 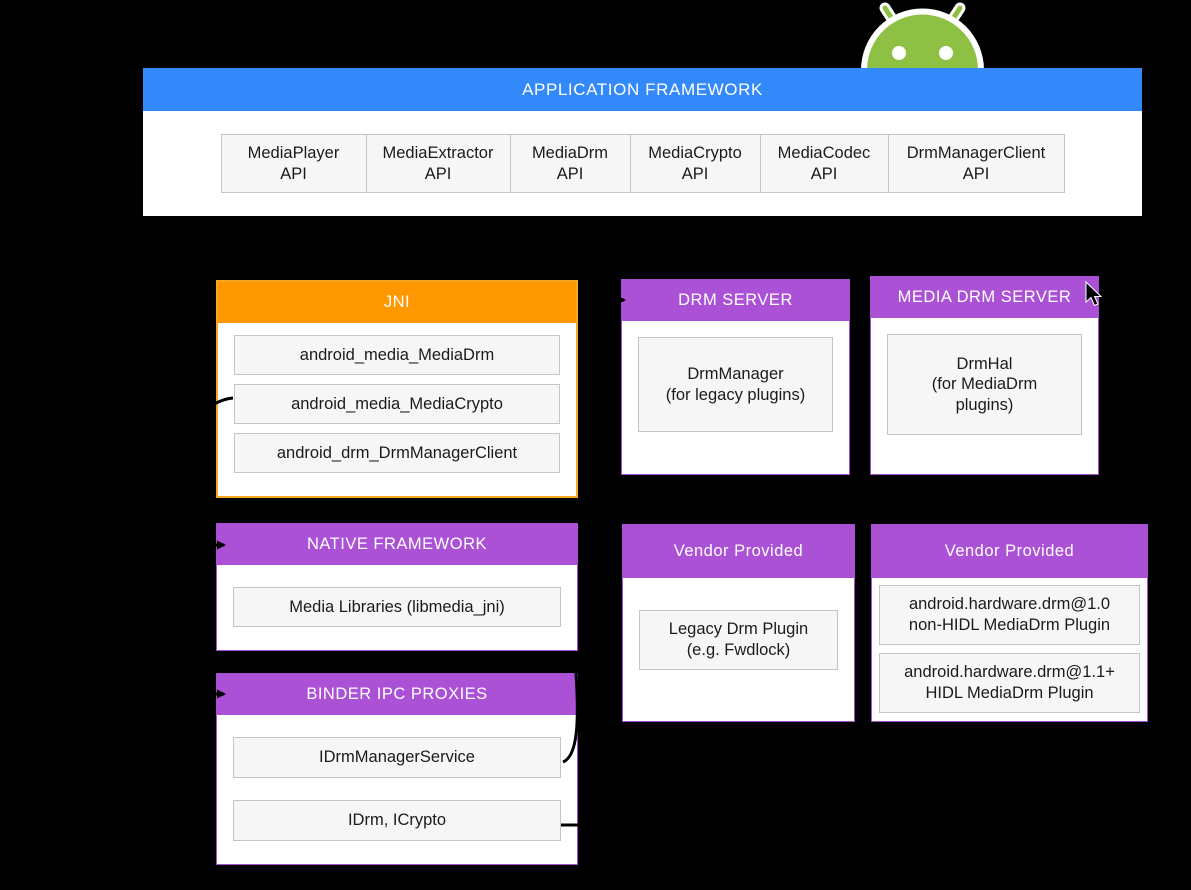 I want to click on binder-item-idrmmanagerservice: IDrmManagerService, so click(x=397, y=757).